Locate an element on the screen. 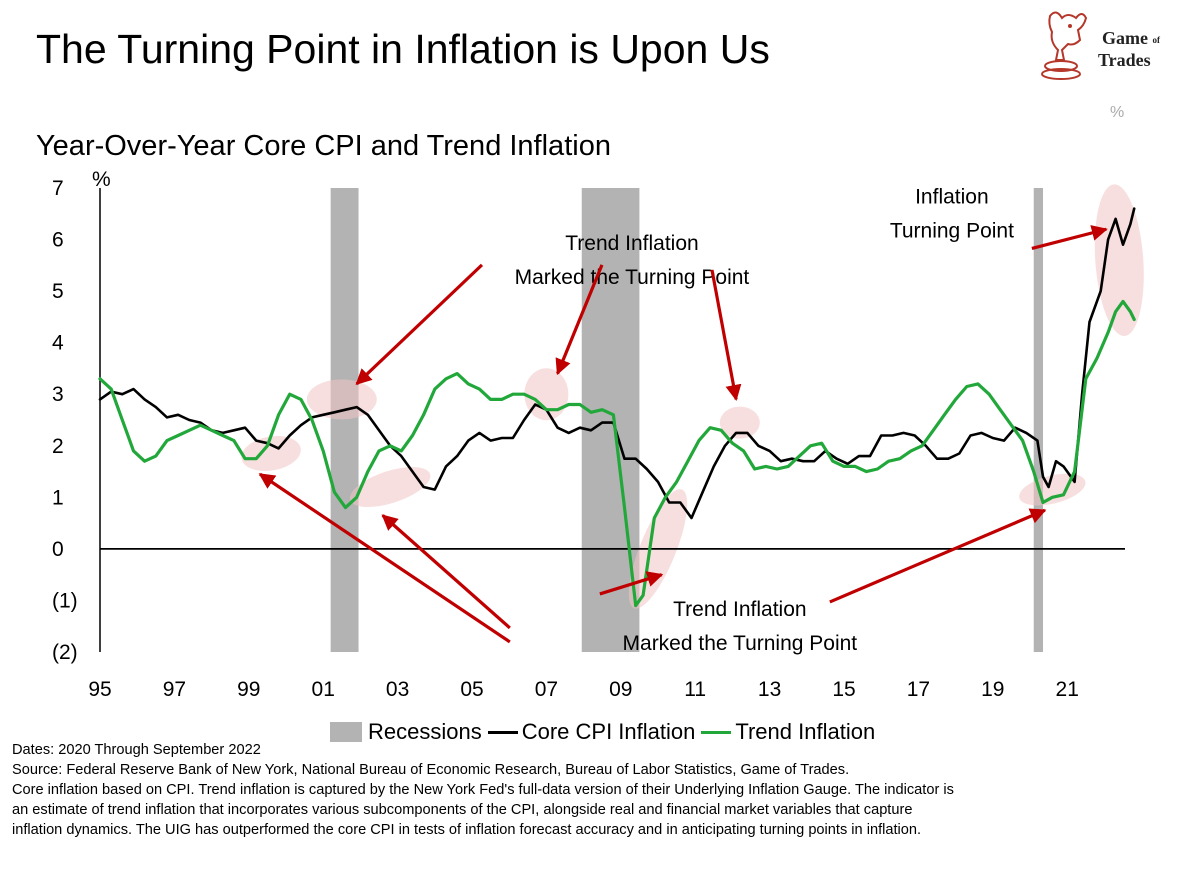  y-axis-unit-label: % is located at coordinates (101, 179).